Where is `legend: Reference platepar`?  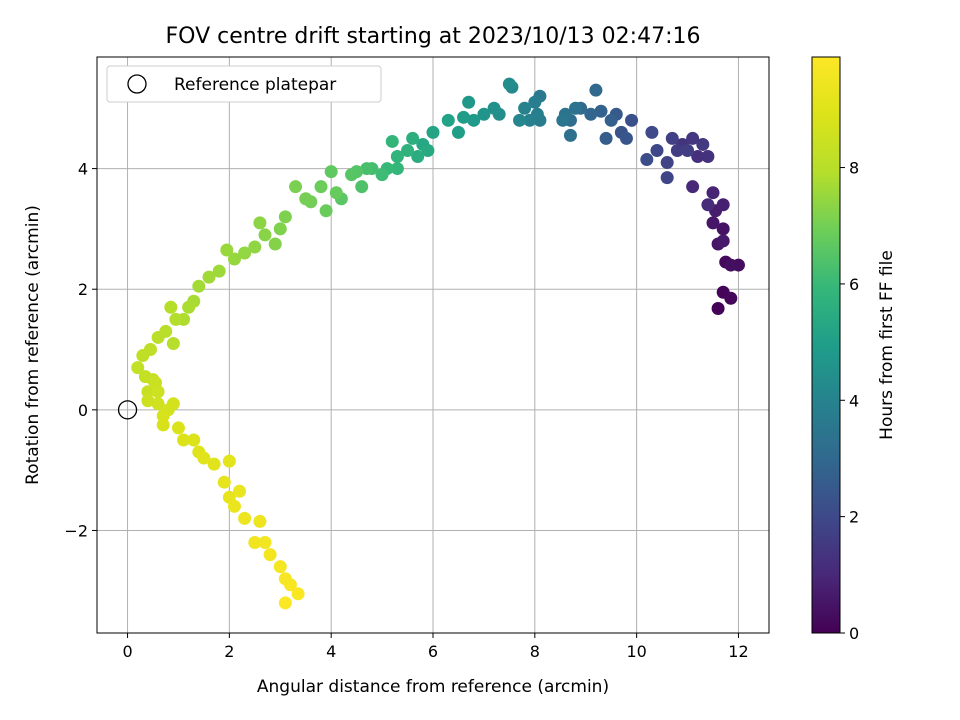 legend: Reference platepar is located at coordinates (244, 84).